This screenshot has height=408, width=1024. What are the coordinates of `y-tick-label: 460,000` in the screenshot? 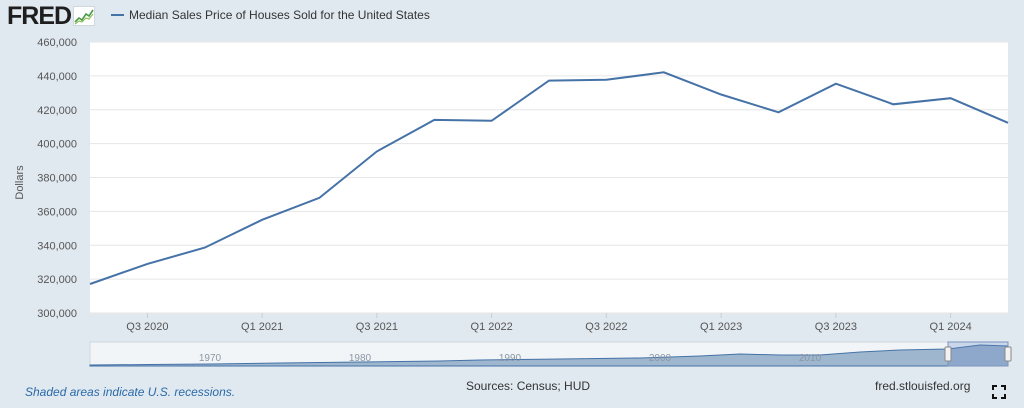 It's located at (57, 43).